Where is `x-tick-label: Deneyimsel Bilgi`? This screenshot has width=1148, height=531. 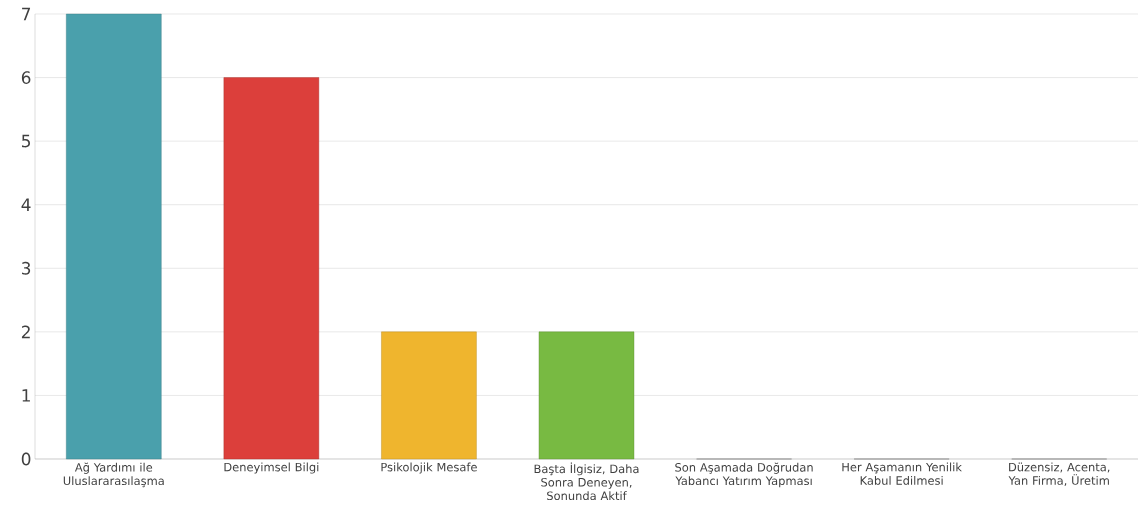 x-tick-label: Deneyimsel Bilgi is located at coordinates (271, 468).